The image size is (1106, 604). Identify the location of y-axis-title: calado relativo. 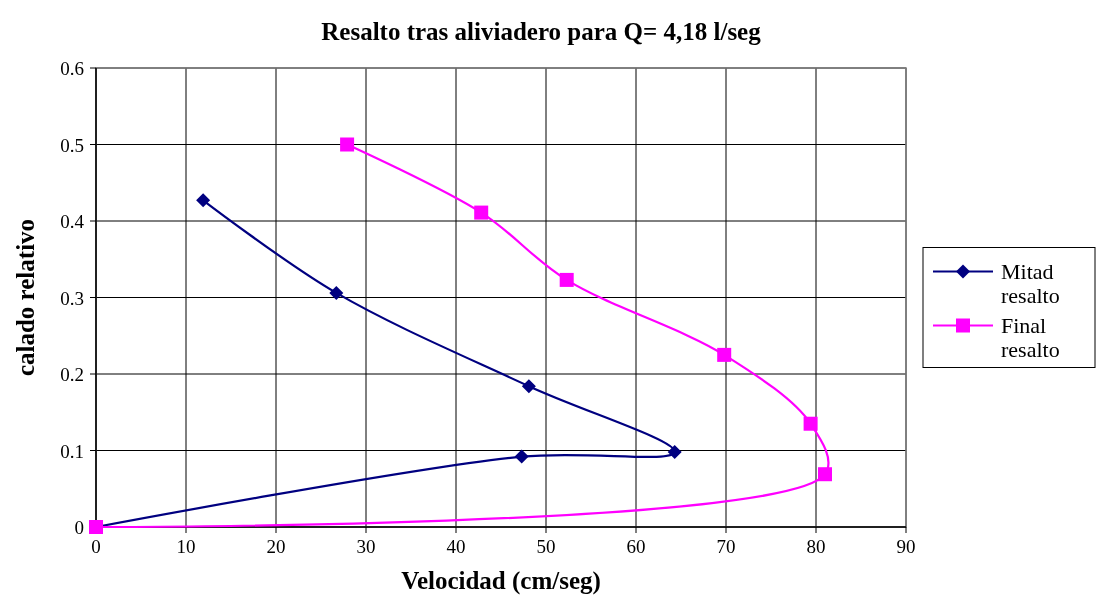
(25, 297).